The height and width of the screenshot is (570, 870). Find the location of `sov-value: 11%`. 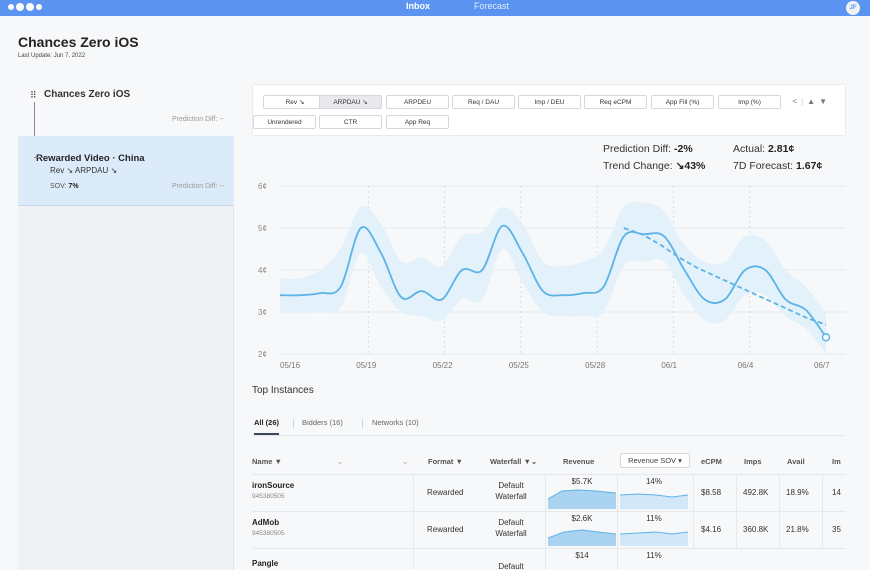

sov-value: 11% is located at coordinates (654, 555).